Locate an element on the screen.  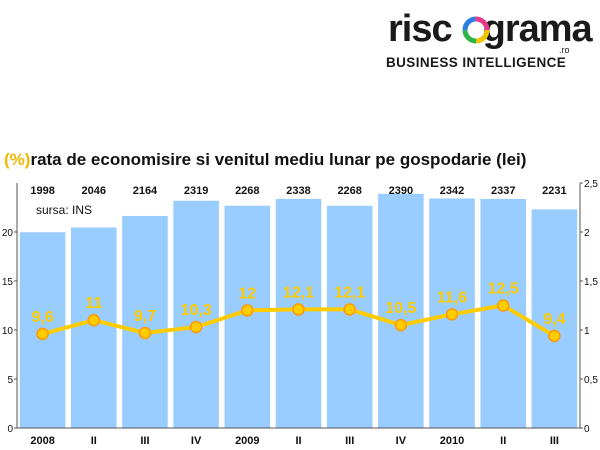
rate-value-label-8: 11,6 is located at coordinates (452, 297).